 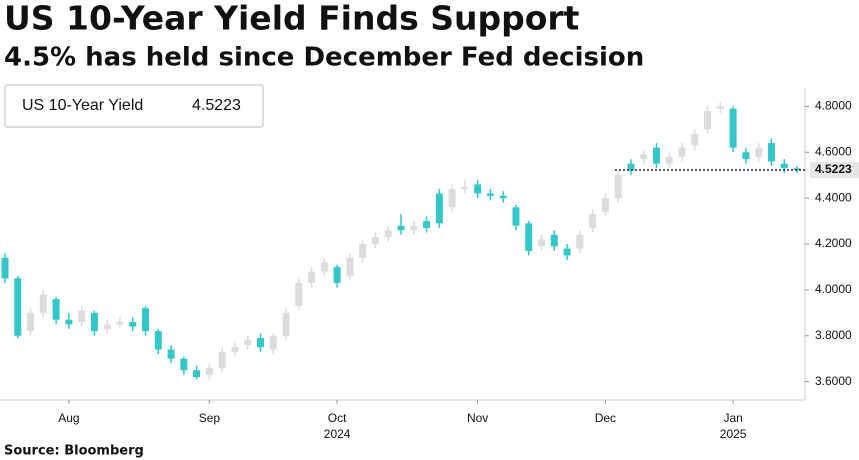 I want to click on y-tick-label: 4.8000, so click(x=833, y=106).